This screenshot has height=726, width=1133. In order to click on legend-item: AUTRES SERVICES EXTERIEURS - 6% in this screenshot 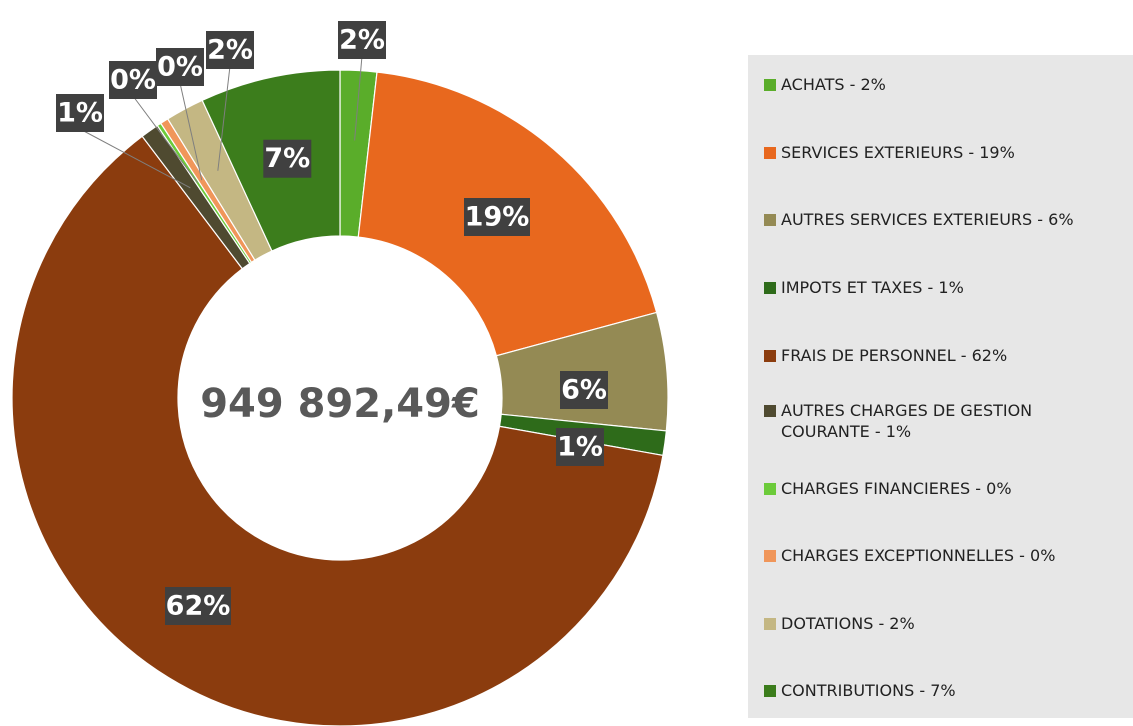, I will do `click(944, 219)`.